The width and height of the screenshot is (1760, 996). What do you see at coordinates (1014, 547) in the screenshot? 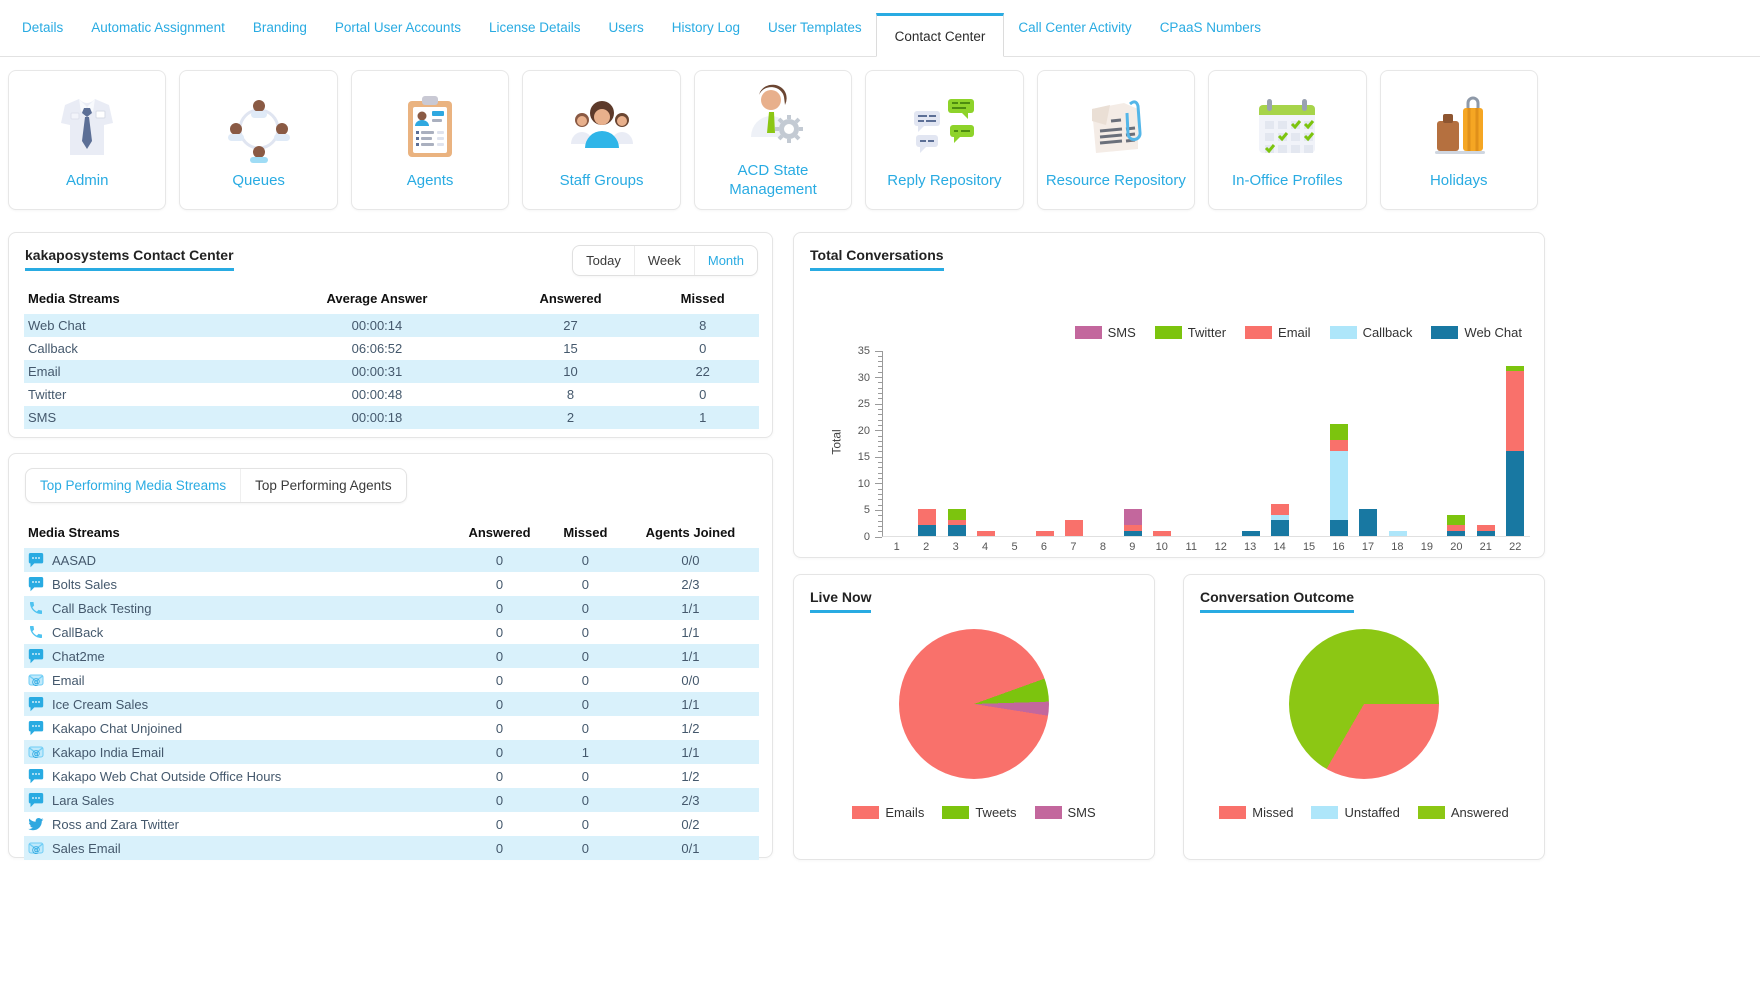
I see `x-tick-label: 5` at bounding box center [1014, 547].